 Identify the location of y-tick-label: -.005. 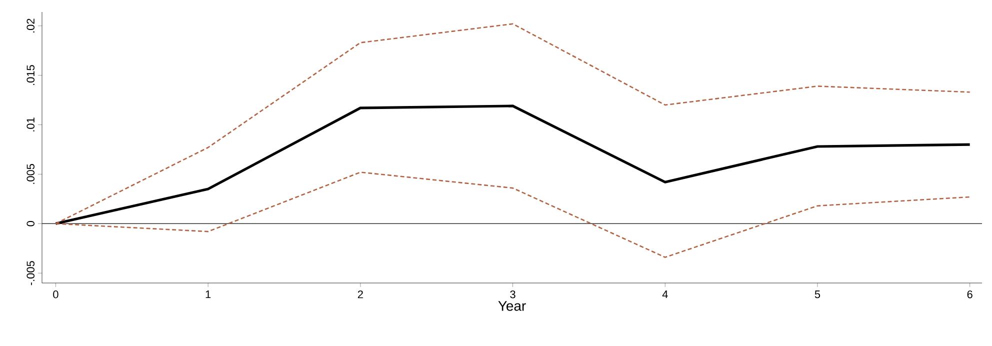
(30, 273).